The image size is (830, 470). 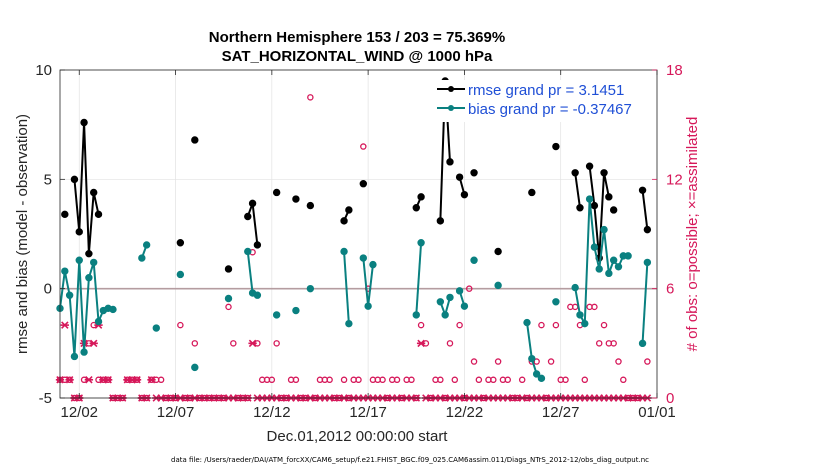 I want to click on y-tick-label: 5, so click(x=48, y=179).